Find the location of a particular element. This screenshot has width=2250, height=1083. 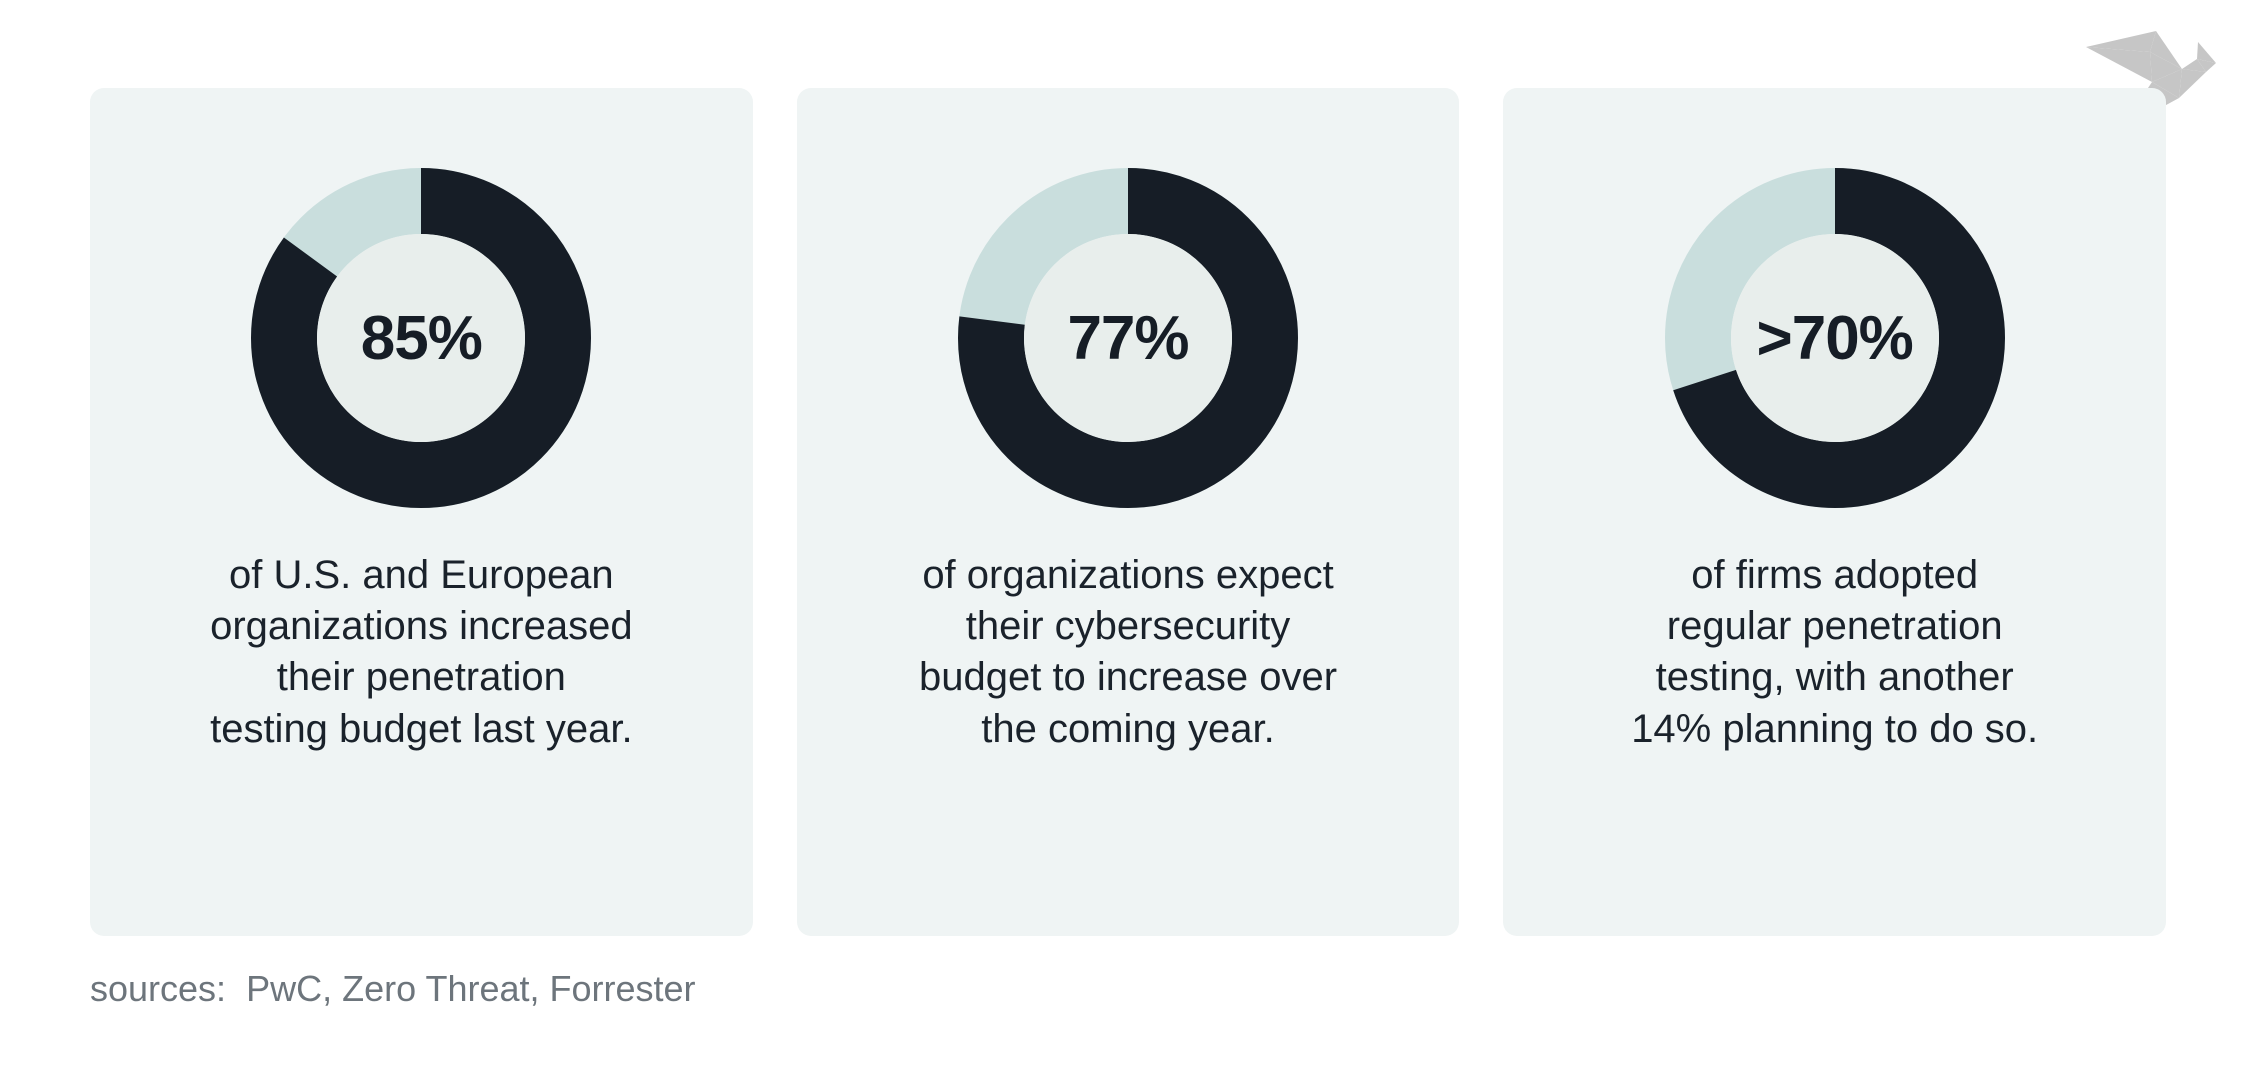

sources-names: PwC, Zero Threat, Forrester is located at coordinates (471, 988).